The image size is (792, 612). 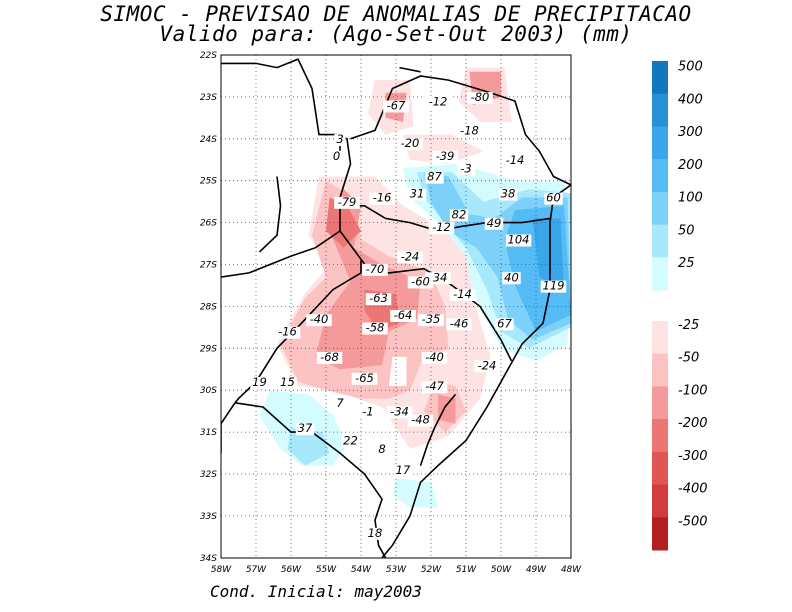 I want to click on legend-level-negative: -500, so click(x=693, y=521).